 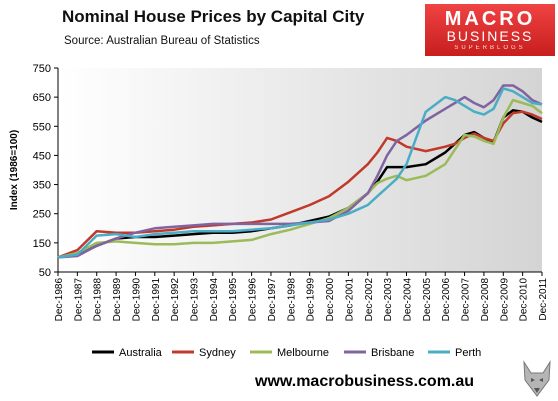 I want to click on x-tick-label: Dec-1987, so click(x=78, y=300).